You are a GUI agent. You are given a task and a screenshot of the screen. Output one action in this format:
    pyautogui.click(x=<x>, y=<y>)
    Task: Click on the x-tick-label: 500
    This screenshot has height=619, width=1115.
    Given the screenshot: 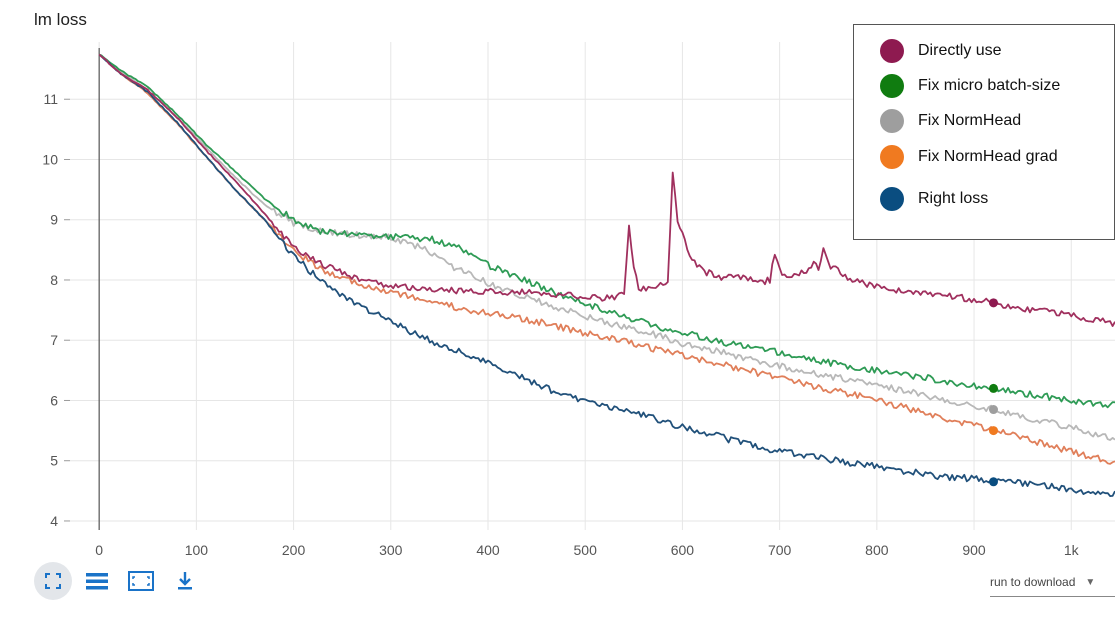 What is the action you would take?
    pyautogui.click(x=586, y=550)
    